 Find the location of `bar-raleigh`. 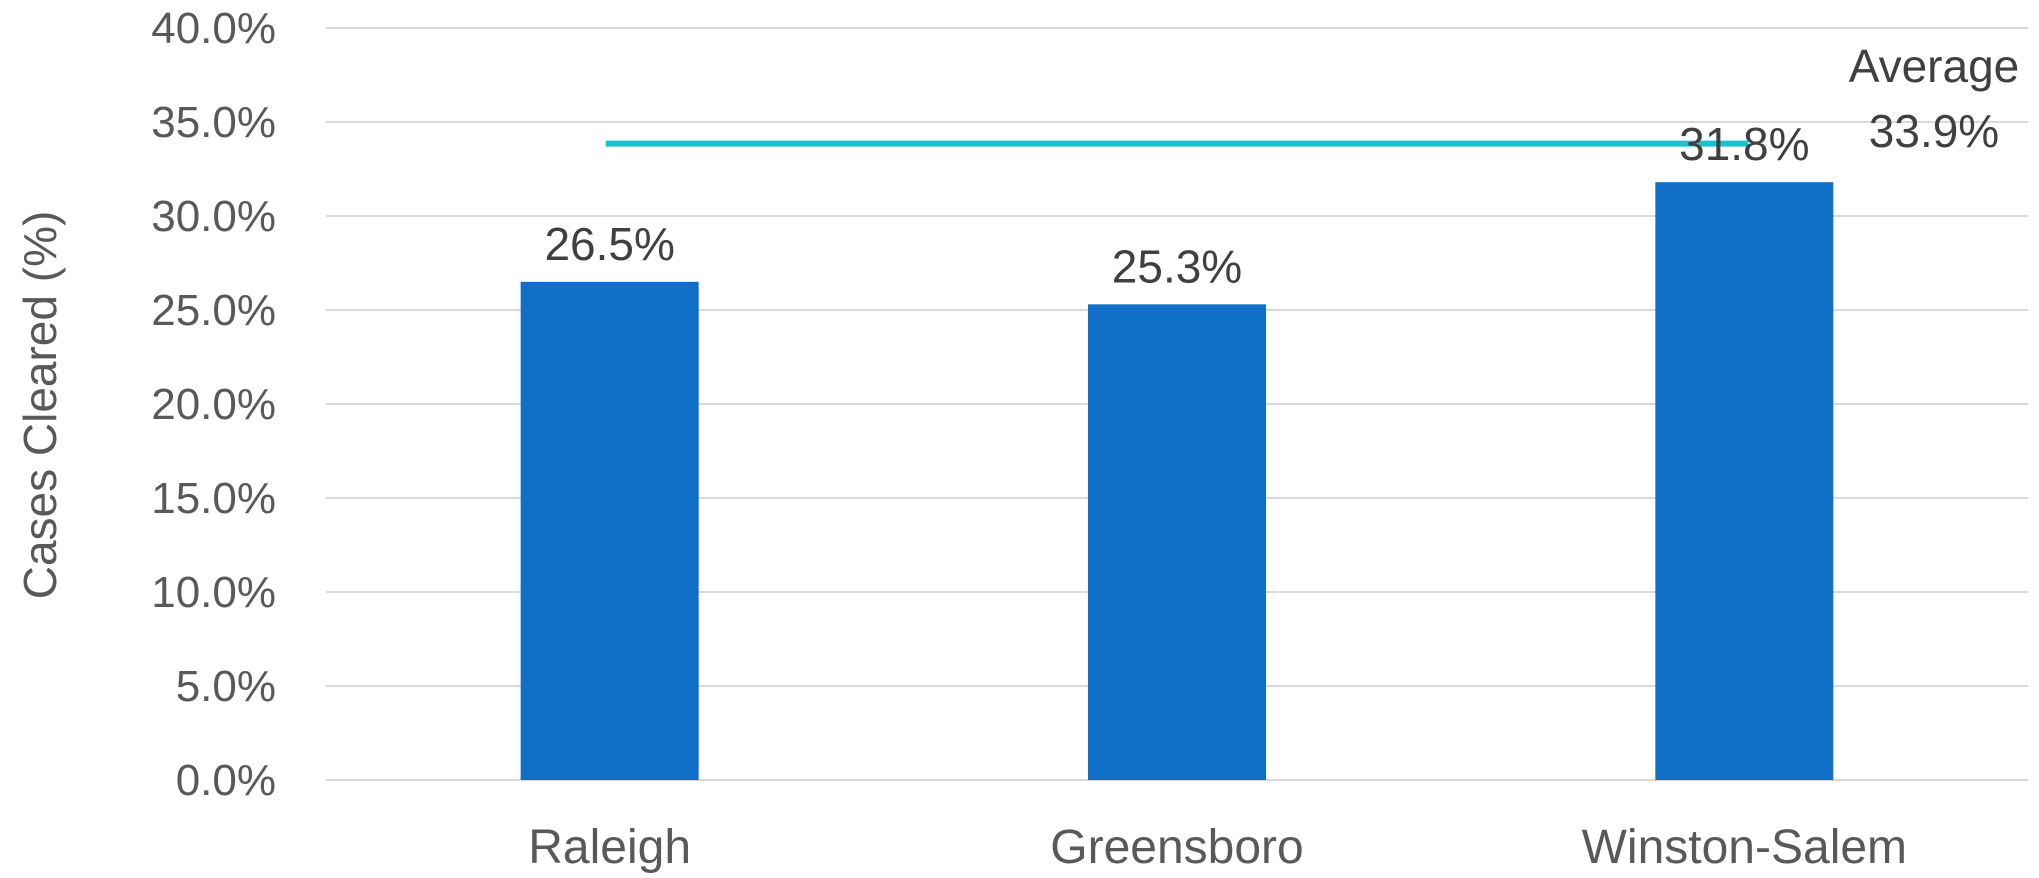

bar-raleigh is located at coordinates (609, 530).